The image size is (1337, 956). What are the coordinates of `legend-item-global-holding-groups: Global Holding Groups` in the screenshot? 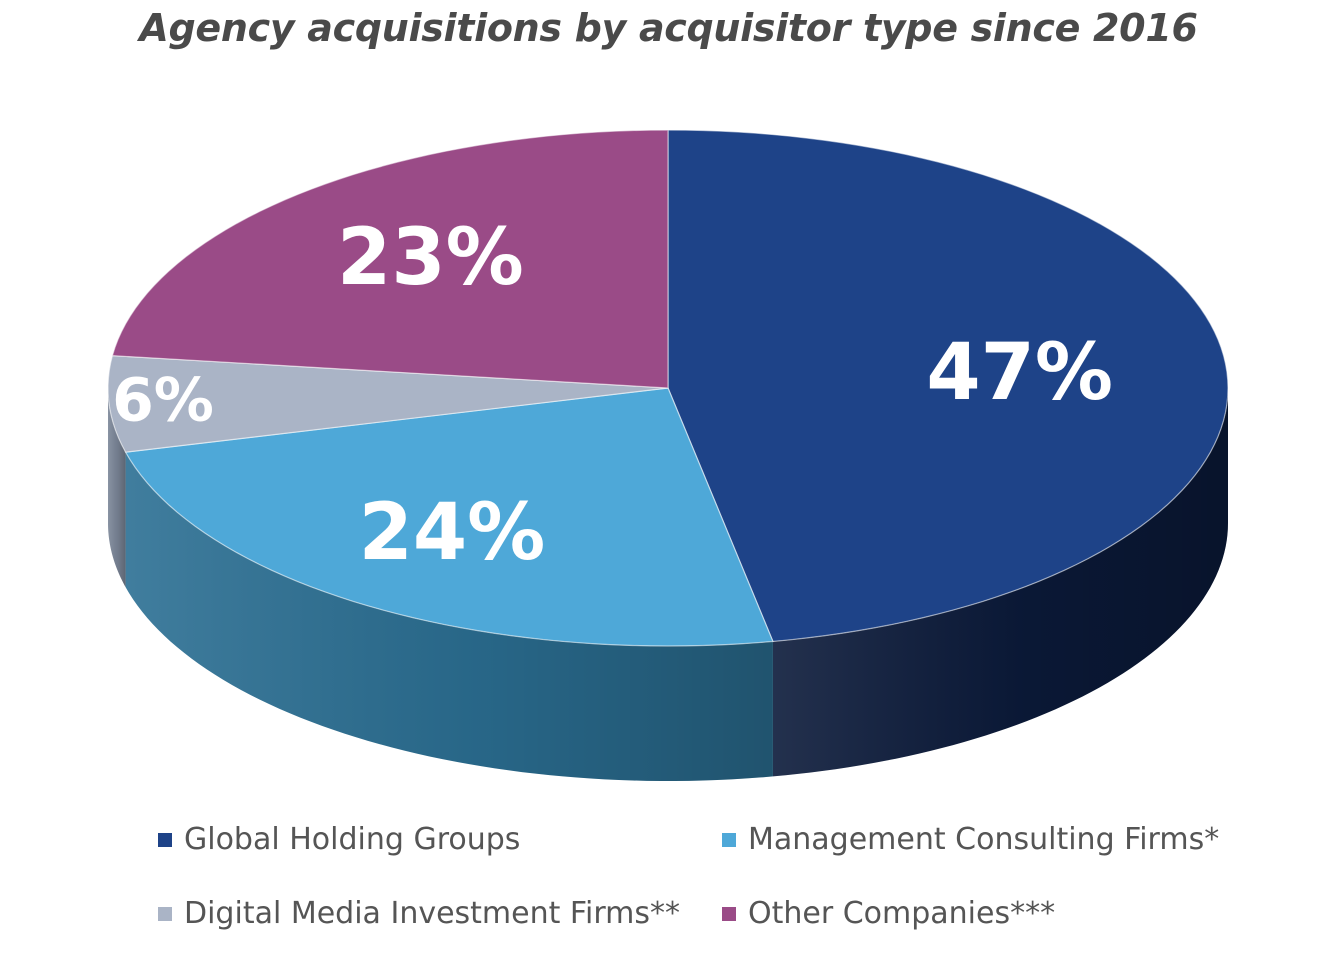 It's located at (339, 839).